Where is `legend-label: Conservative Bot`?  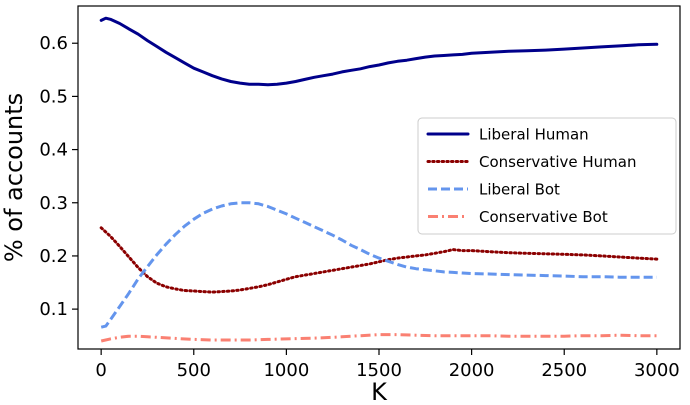
legend-label: Conservative Bot is located at coordinates (543, 217).